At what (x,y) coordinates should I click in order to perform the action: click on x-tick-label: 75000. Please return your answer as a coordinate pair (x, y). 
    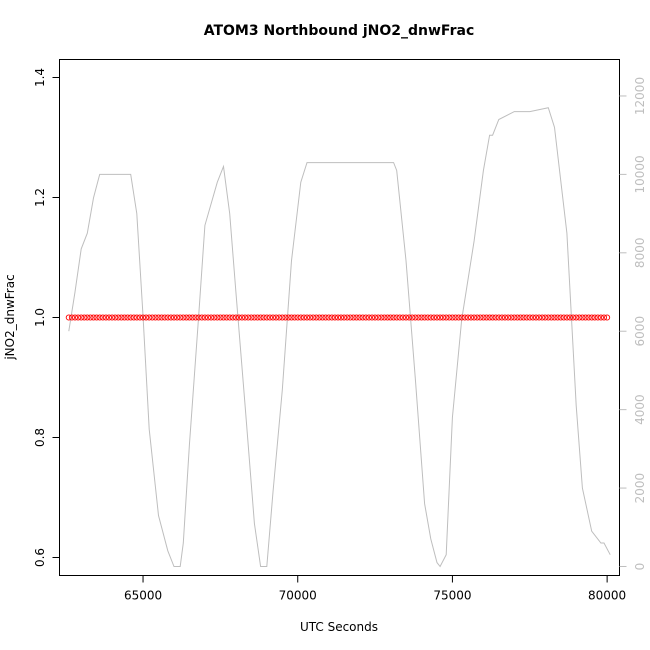
    Looking at the image, I should click on (452, 596).